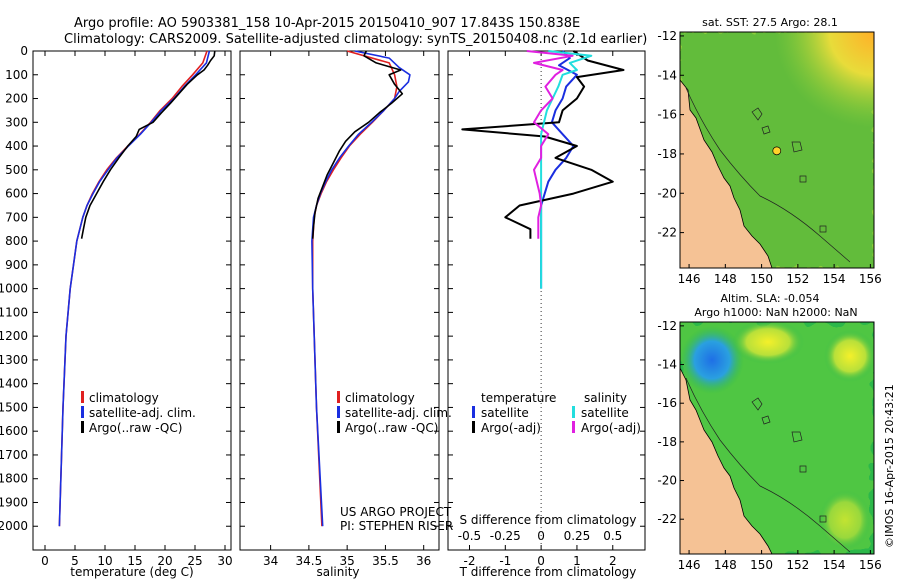 The height and width of the screenshot is (580, 900). Describe the element at coordinates (667, 481) in the screenshot. I see `map-y-tick-label: -20` at that location.